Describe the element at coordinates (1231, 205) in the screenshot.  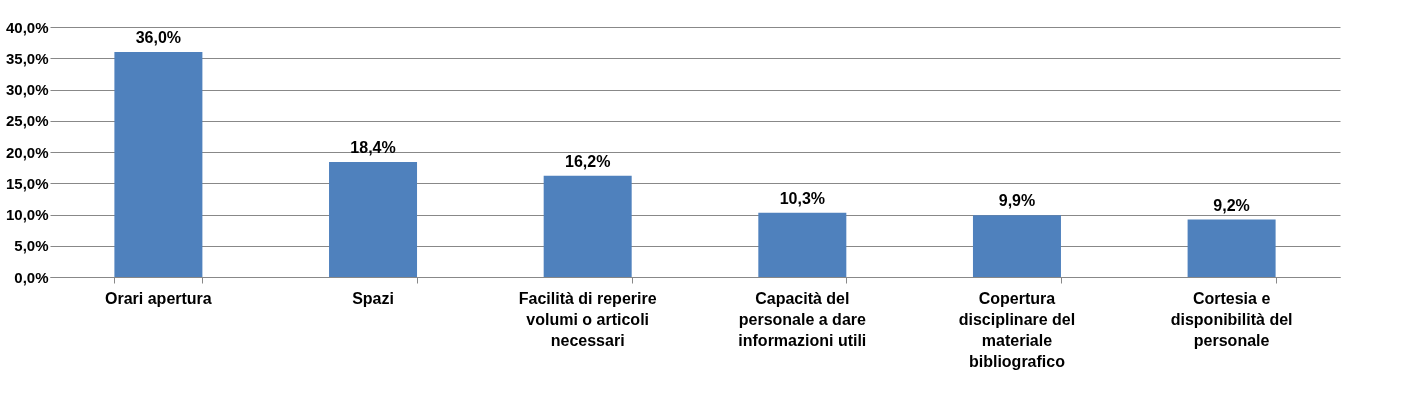
I see `data-label: 9,2%` at that location.